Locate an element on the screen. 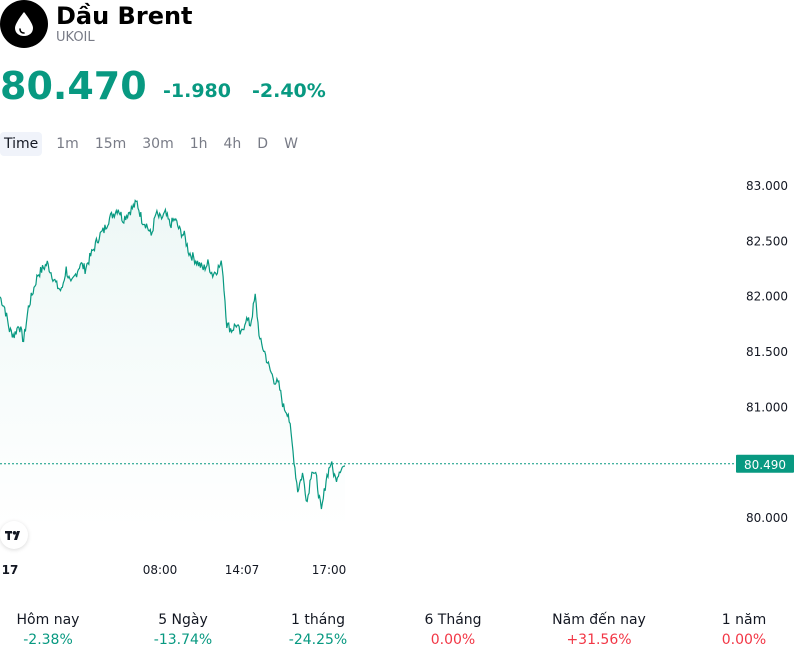 The width and height of the screenshot is (800, 660). tab-4h: 4h is located at coordinates (232, 144).